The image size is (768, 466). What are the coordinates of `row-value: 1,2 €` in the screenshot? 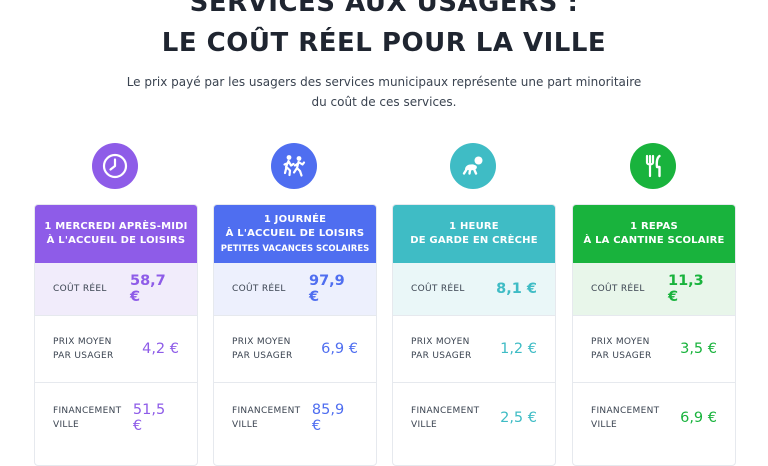 It's located at (518, 349).